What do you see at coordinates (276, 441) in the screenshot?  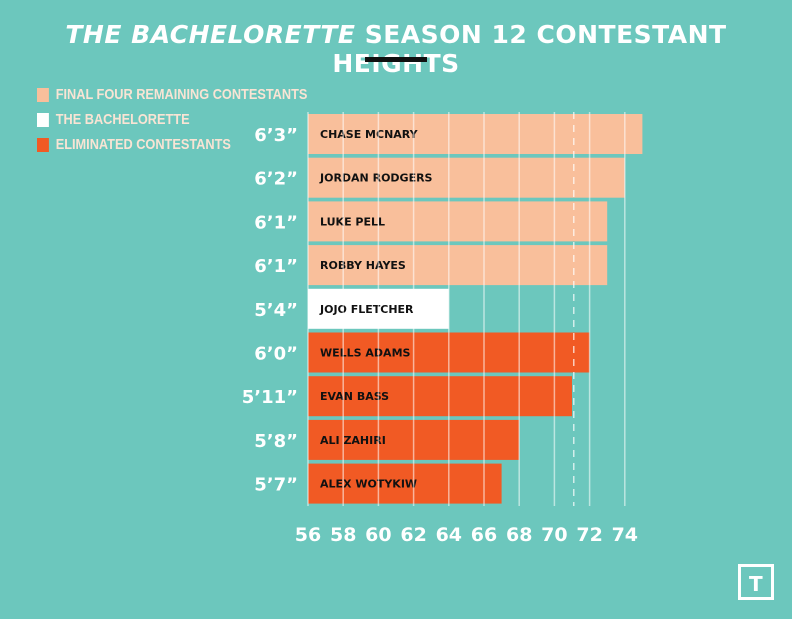 I see `height-label: 5’8”` at bounding box center [276, 441].